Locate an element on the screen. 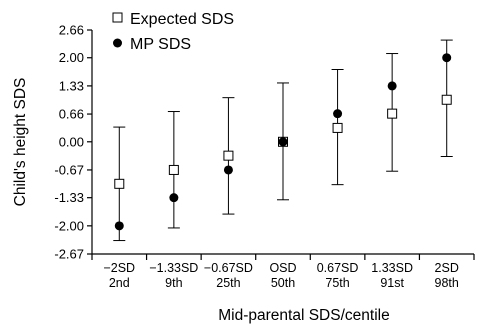 This screenshot has width=480, height=326. y-axis-title: Child's height SDS is located at coordinates (20, 142).